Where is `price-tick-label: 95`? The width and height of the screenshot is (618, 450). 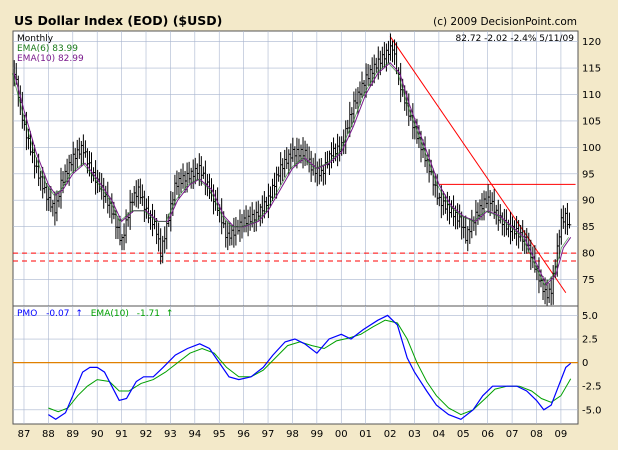 price-tick-label: 95 is located at coordinates (588, 174).